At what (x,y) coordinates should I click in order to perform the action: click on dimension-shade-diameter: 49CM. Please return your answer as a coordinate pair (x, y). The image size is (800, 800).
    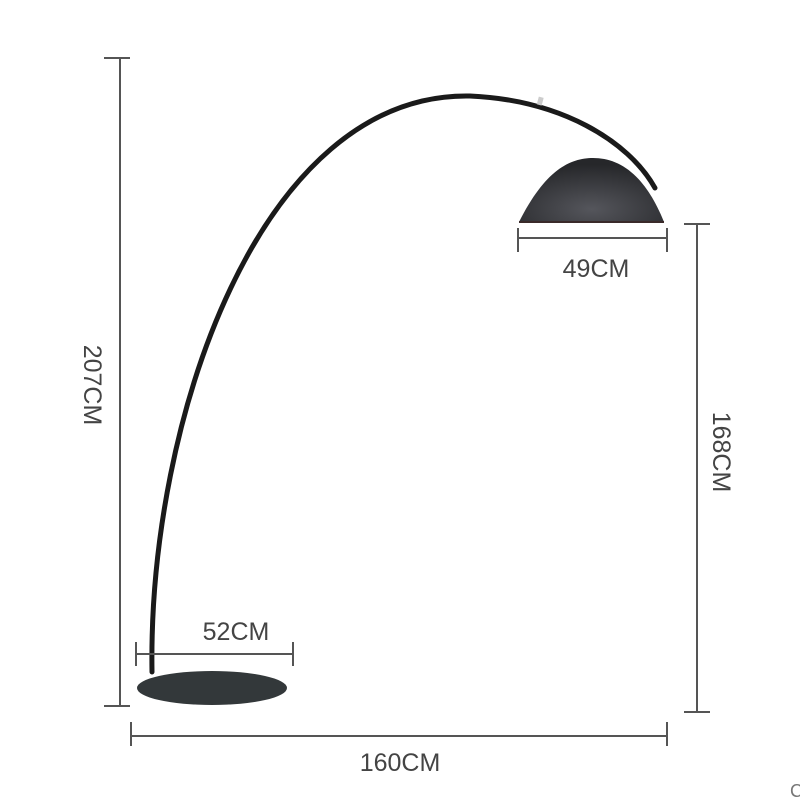
    Looking at the image, I should click on (592, 255).